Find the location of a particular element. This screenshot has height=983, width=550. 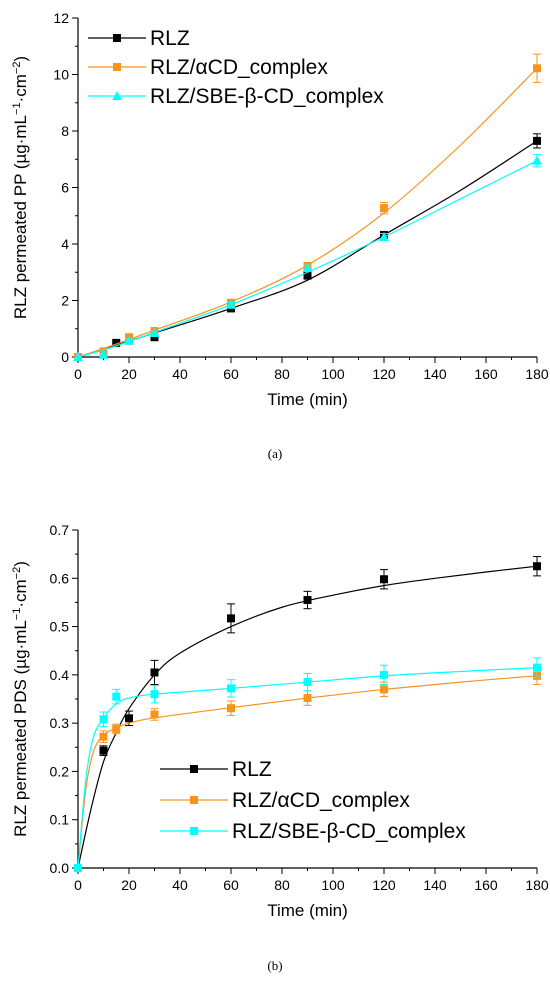

y-tick-label: 0.5 is located at coordinates (60, 627).